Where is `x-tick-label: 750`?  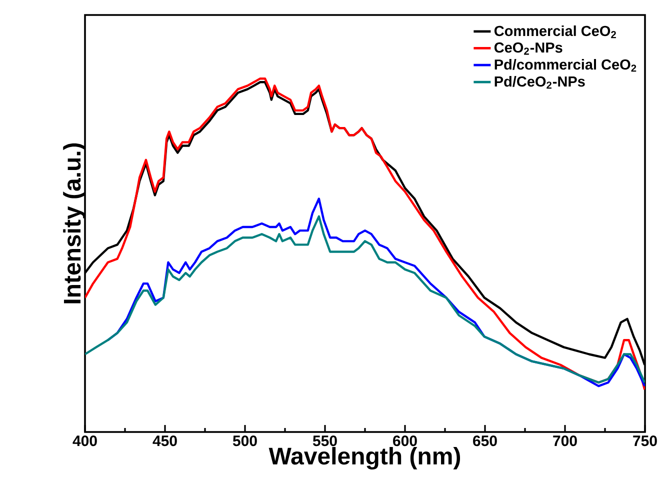
x-tick-label: 750 is located at coordinates (645, 441).